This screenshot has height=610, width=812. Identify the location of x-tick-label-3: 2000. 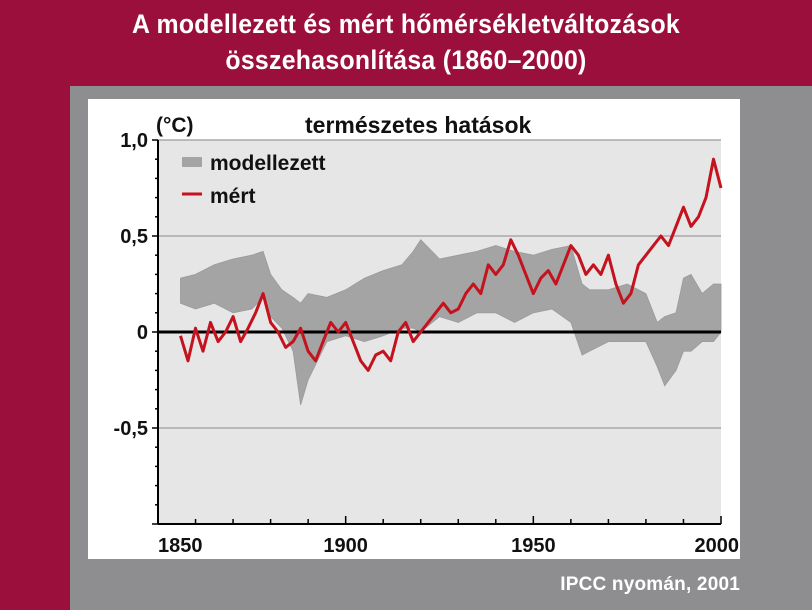
(717, 546).